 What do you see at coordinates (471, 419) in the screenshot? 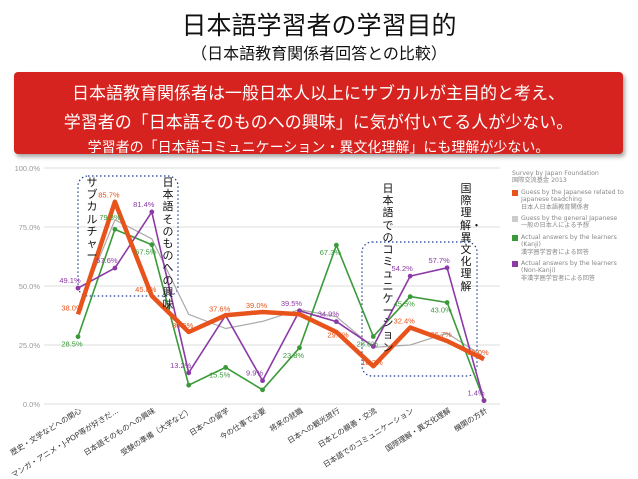
I see `x-tick-label: 機関の方針` at bounding box center [471, 419].